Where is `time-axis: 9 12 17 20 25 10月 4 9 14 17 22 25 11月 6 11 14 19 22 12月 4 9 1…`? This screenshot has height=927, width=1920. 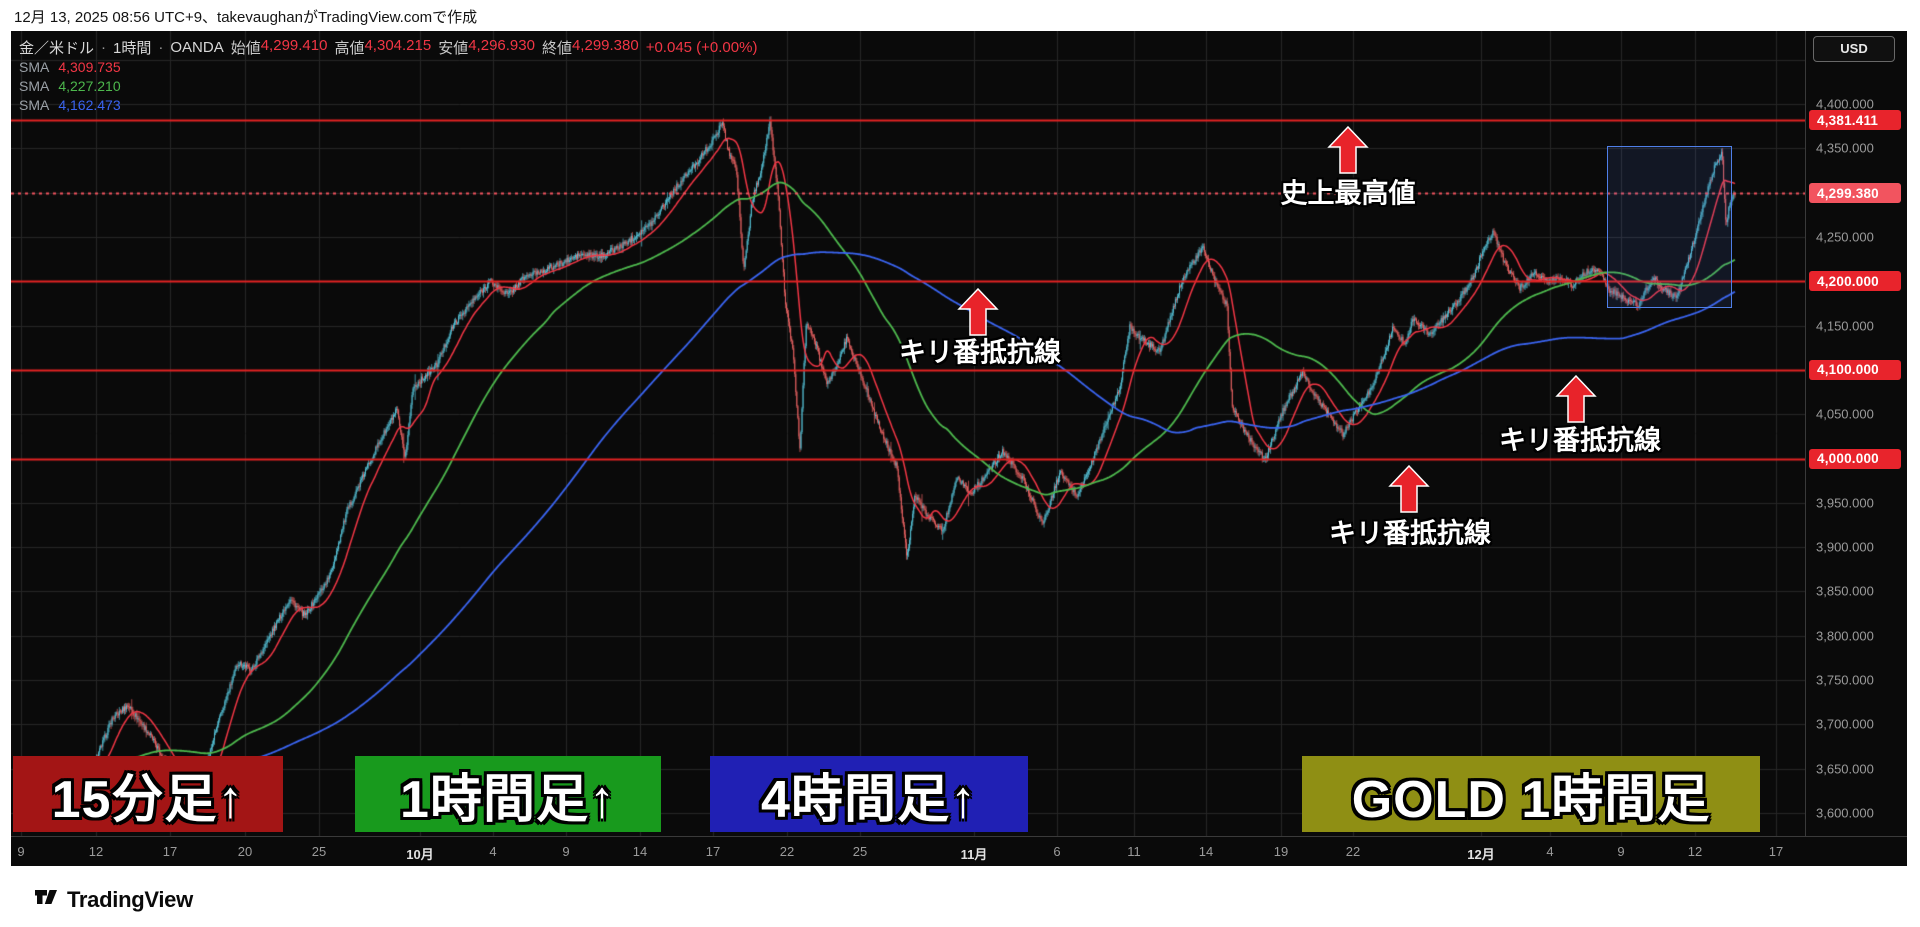
time-axis: 9 12 17 20 25 10月 4 9 14 17 22 25 11月 6 11 14 19 22 12月 4 9 1… is located at coordinates (959, 851).